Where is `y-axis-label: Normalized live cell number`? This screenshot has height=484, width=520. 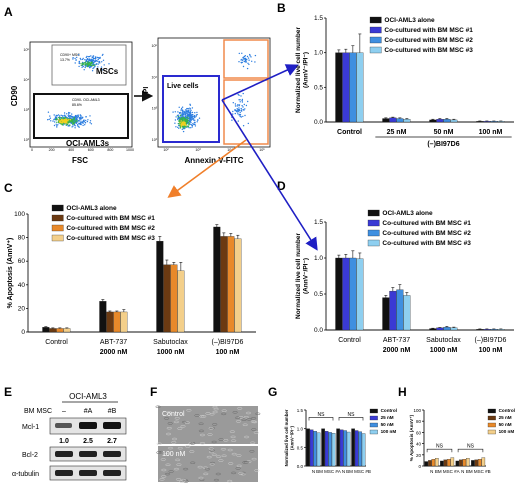
y-axis-label: Normalized live cell number is located at coordinates (286, 437).